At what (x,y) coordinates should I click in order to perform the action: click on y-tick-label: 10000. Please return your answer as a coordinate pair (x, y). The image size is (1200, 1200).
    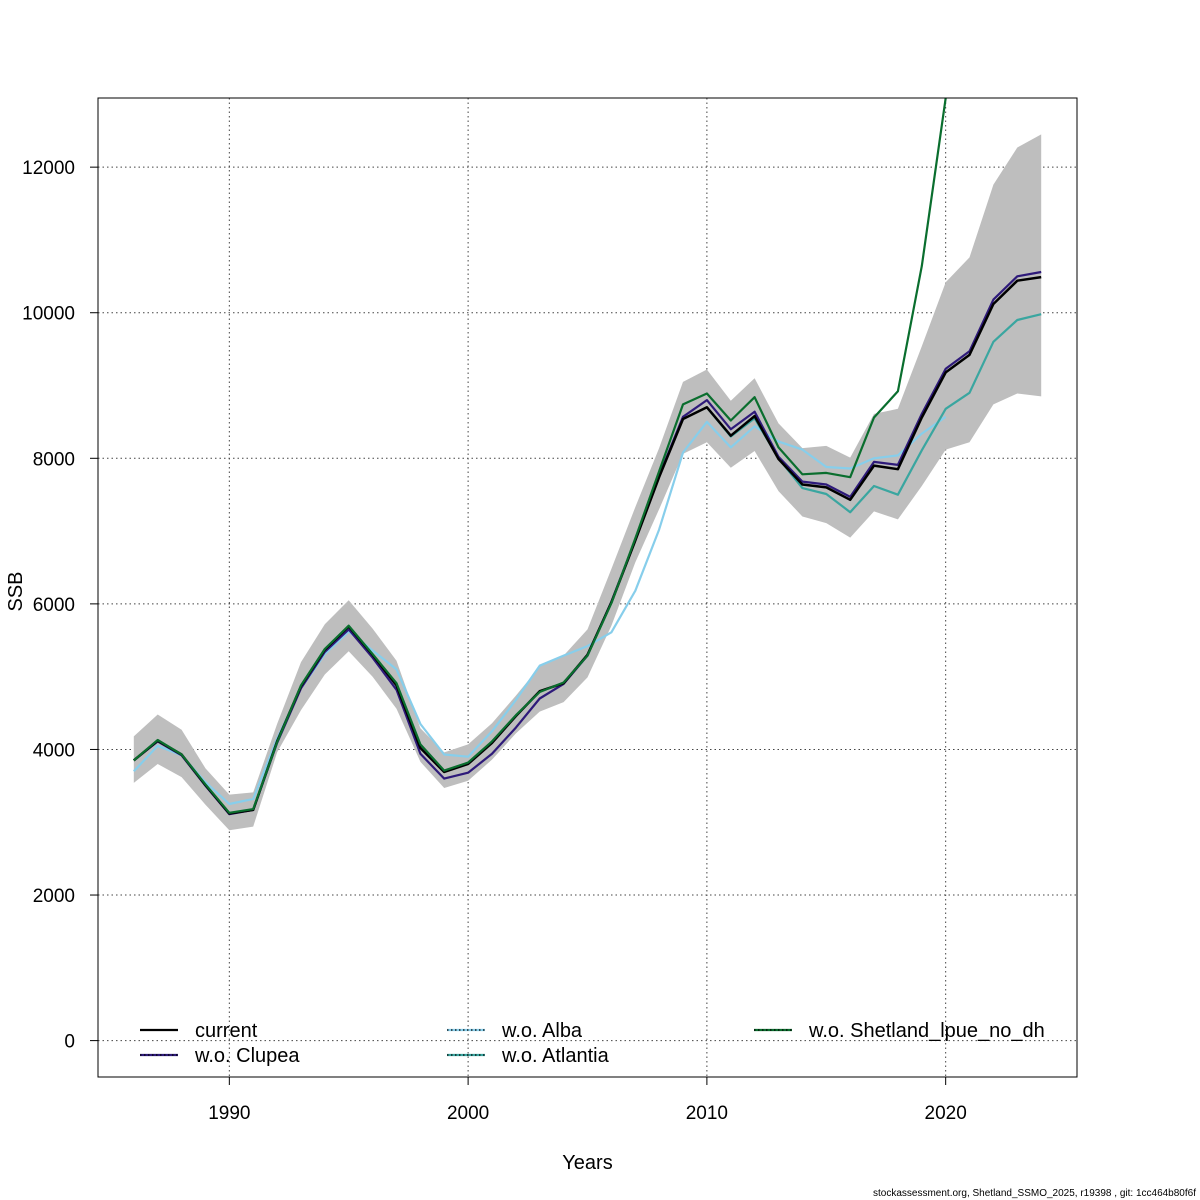
    Looking at the image, I should click on (48, 314).